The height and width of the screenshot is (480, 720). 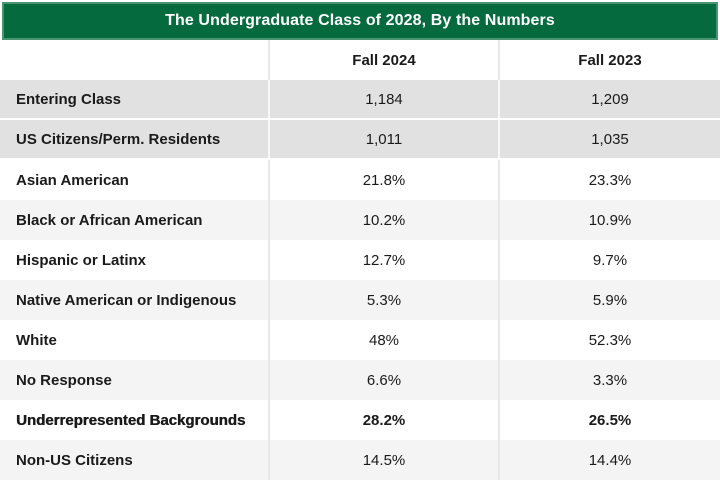 I want to click on table-row: Underrepresented Backgrounds 28.2% 26.5%, so click(x=360, y=420).